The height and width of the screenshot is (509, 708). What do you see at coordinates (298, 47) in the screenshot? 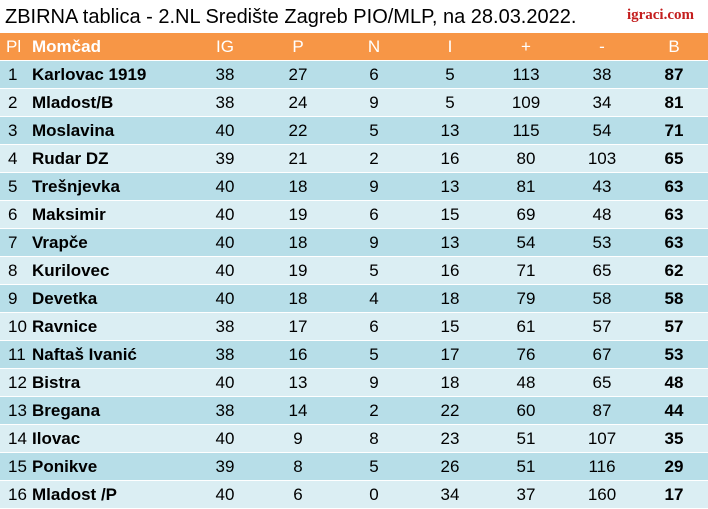
I see `header-wins: P` at bounding box center [298, 47].